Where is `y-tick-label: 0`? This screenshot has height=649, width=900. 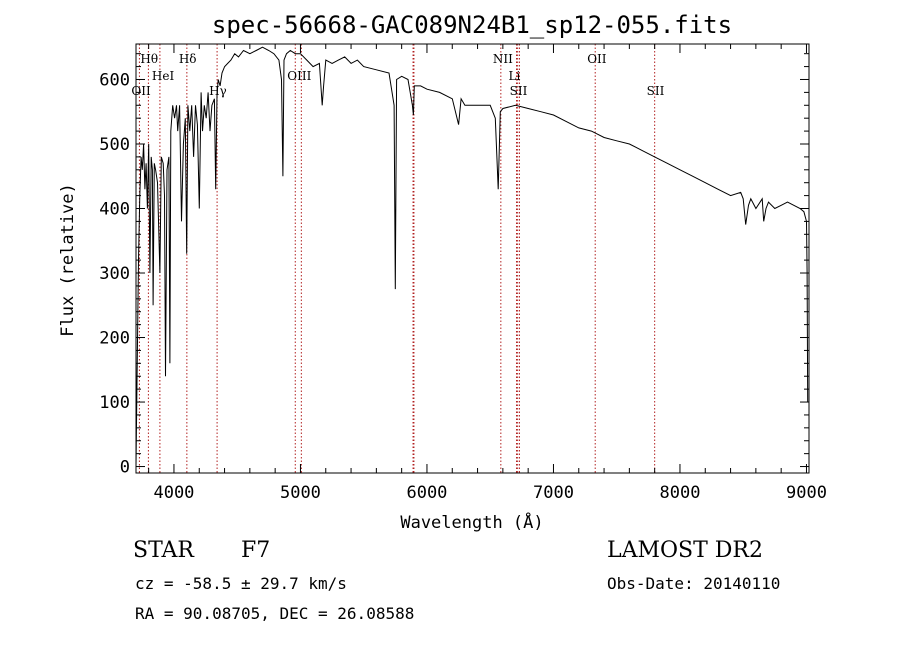
y-tick-label: 0 is located at coordinates (125, 468).